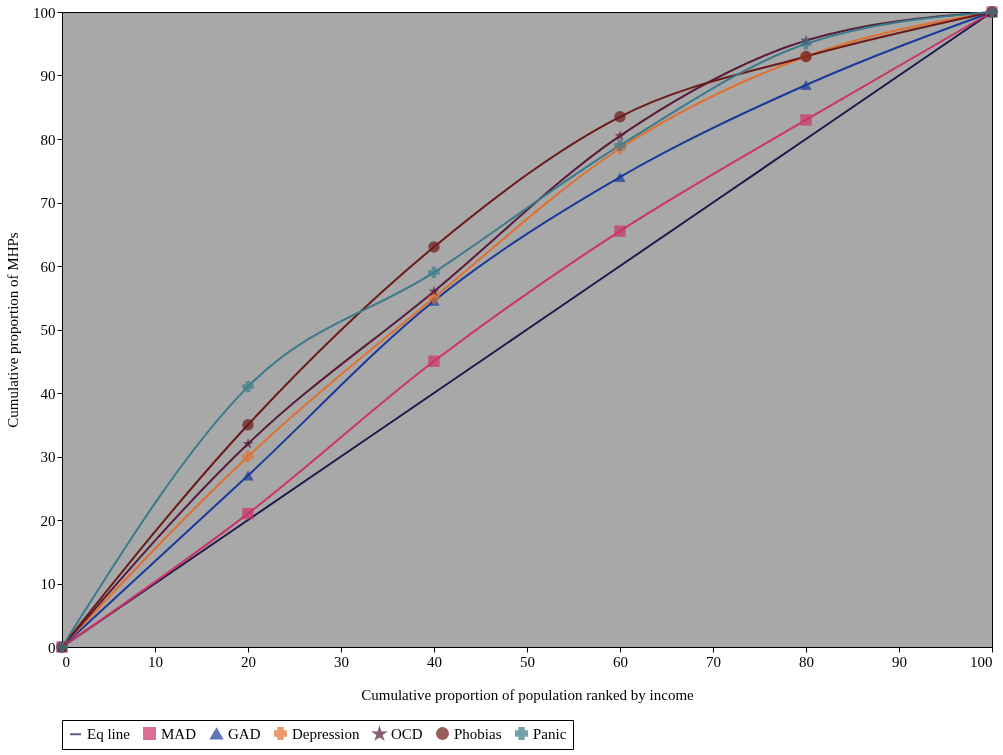 Image resolution: width=1003 pixels, height=755 pixels. I want to click on legend-label: Eq line, so click(109, 734).